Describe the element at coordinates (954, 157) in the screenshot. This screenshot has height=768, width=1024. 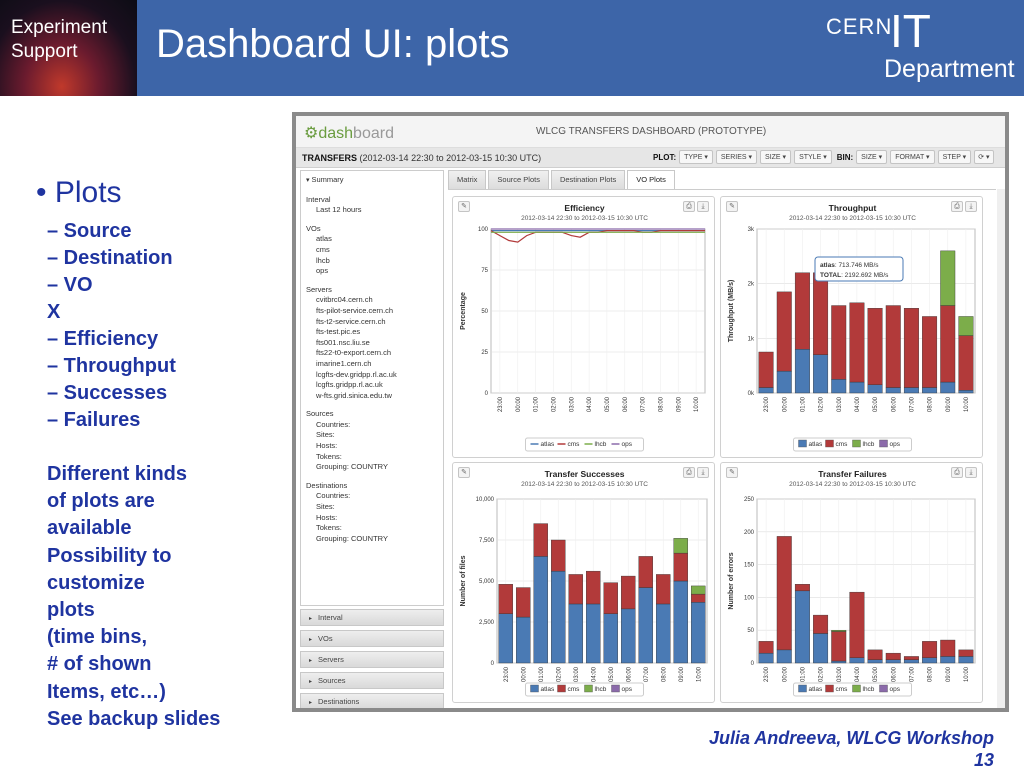
I see `bin-step-dropdown: STEP` at that location.